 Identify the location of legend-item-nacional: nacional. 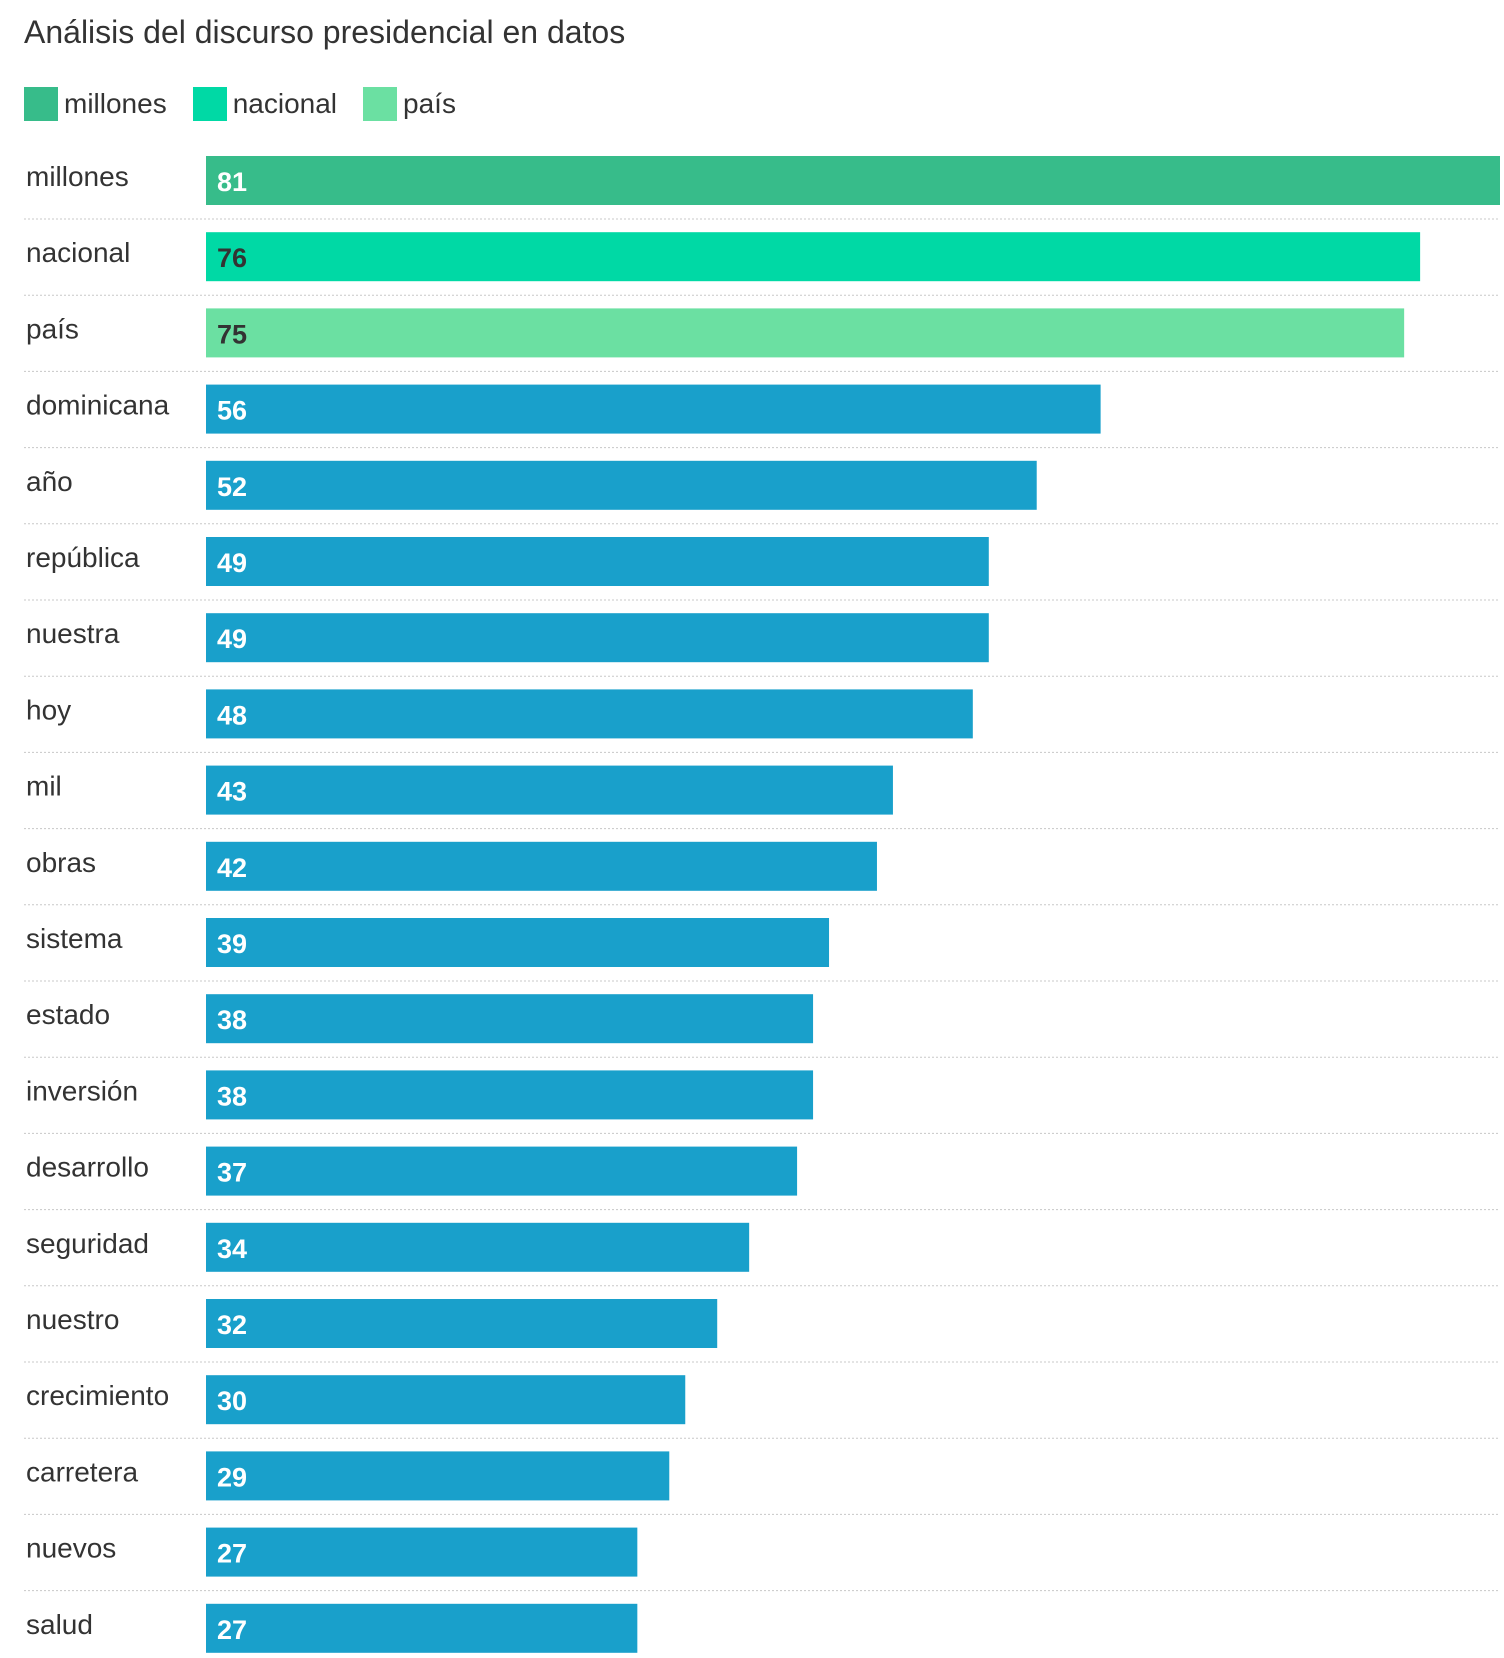
(265, 104).